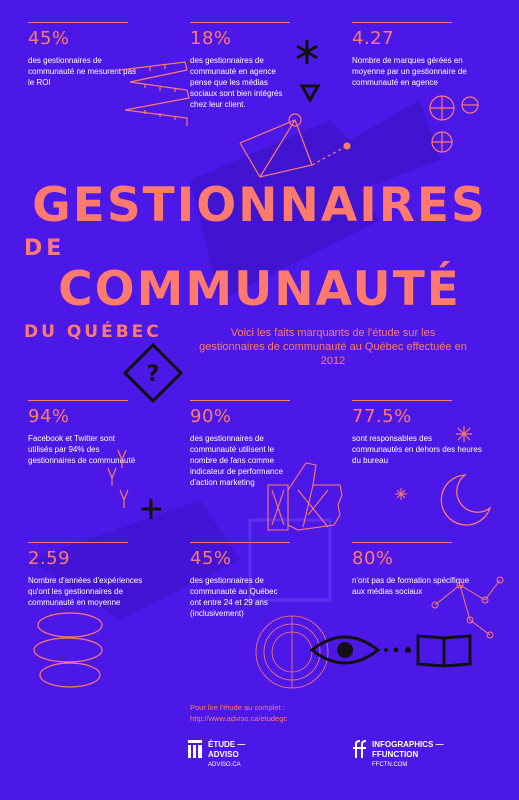 This screenshot has height=800, width=519. I want to click on stat-value: 80%, so click(373, 558).